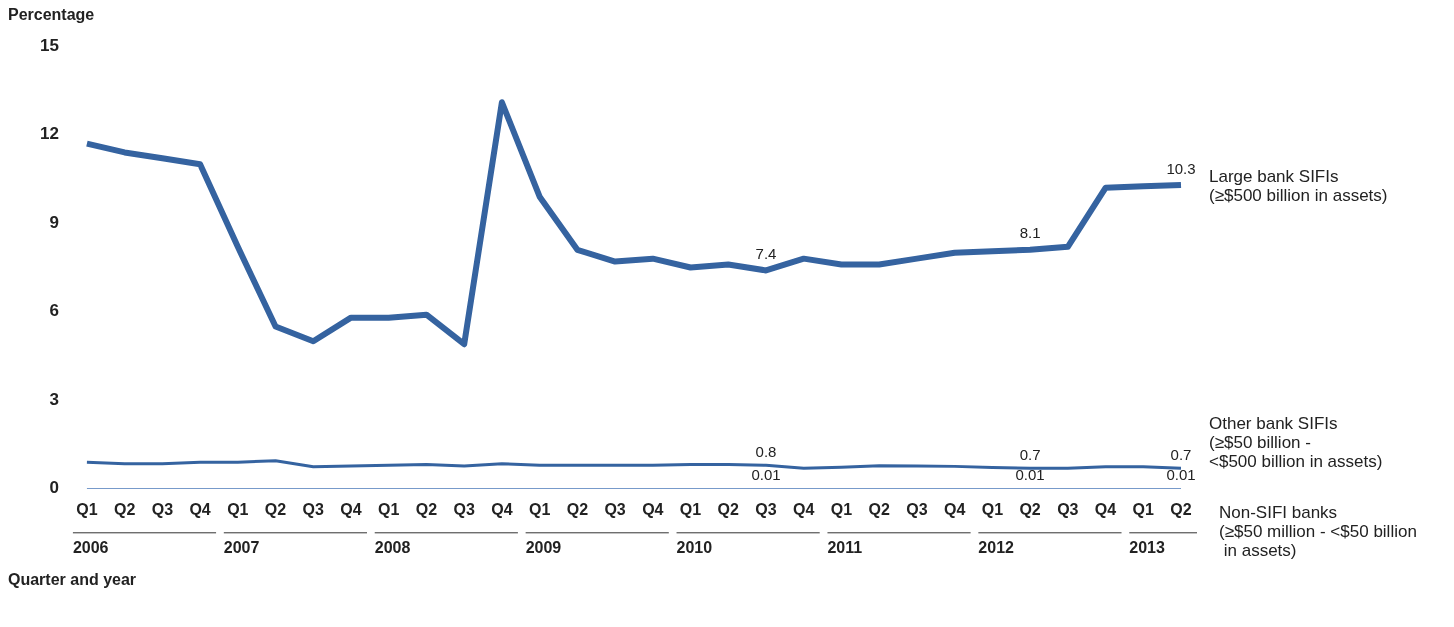  What do you see at coordinates (51, 15) in the screenshot?
I see `y-axis-title: Percentage` at bounding box center [51, 15].